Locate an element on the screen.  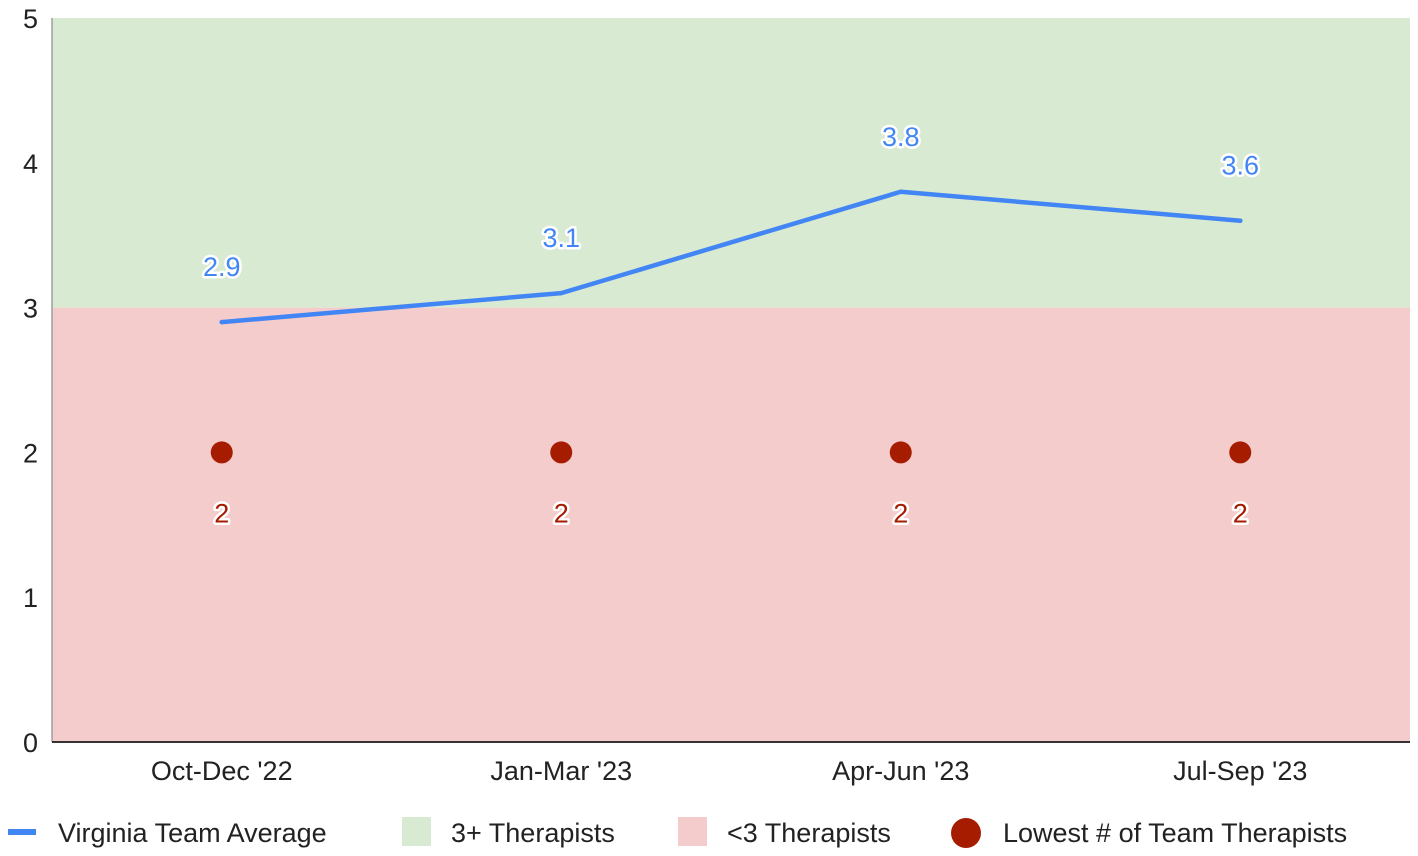
legend-item-3: Lowest # of Team Therapists is located at coordinates (1149, 833).